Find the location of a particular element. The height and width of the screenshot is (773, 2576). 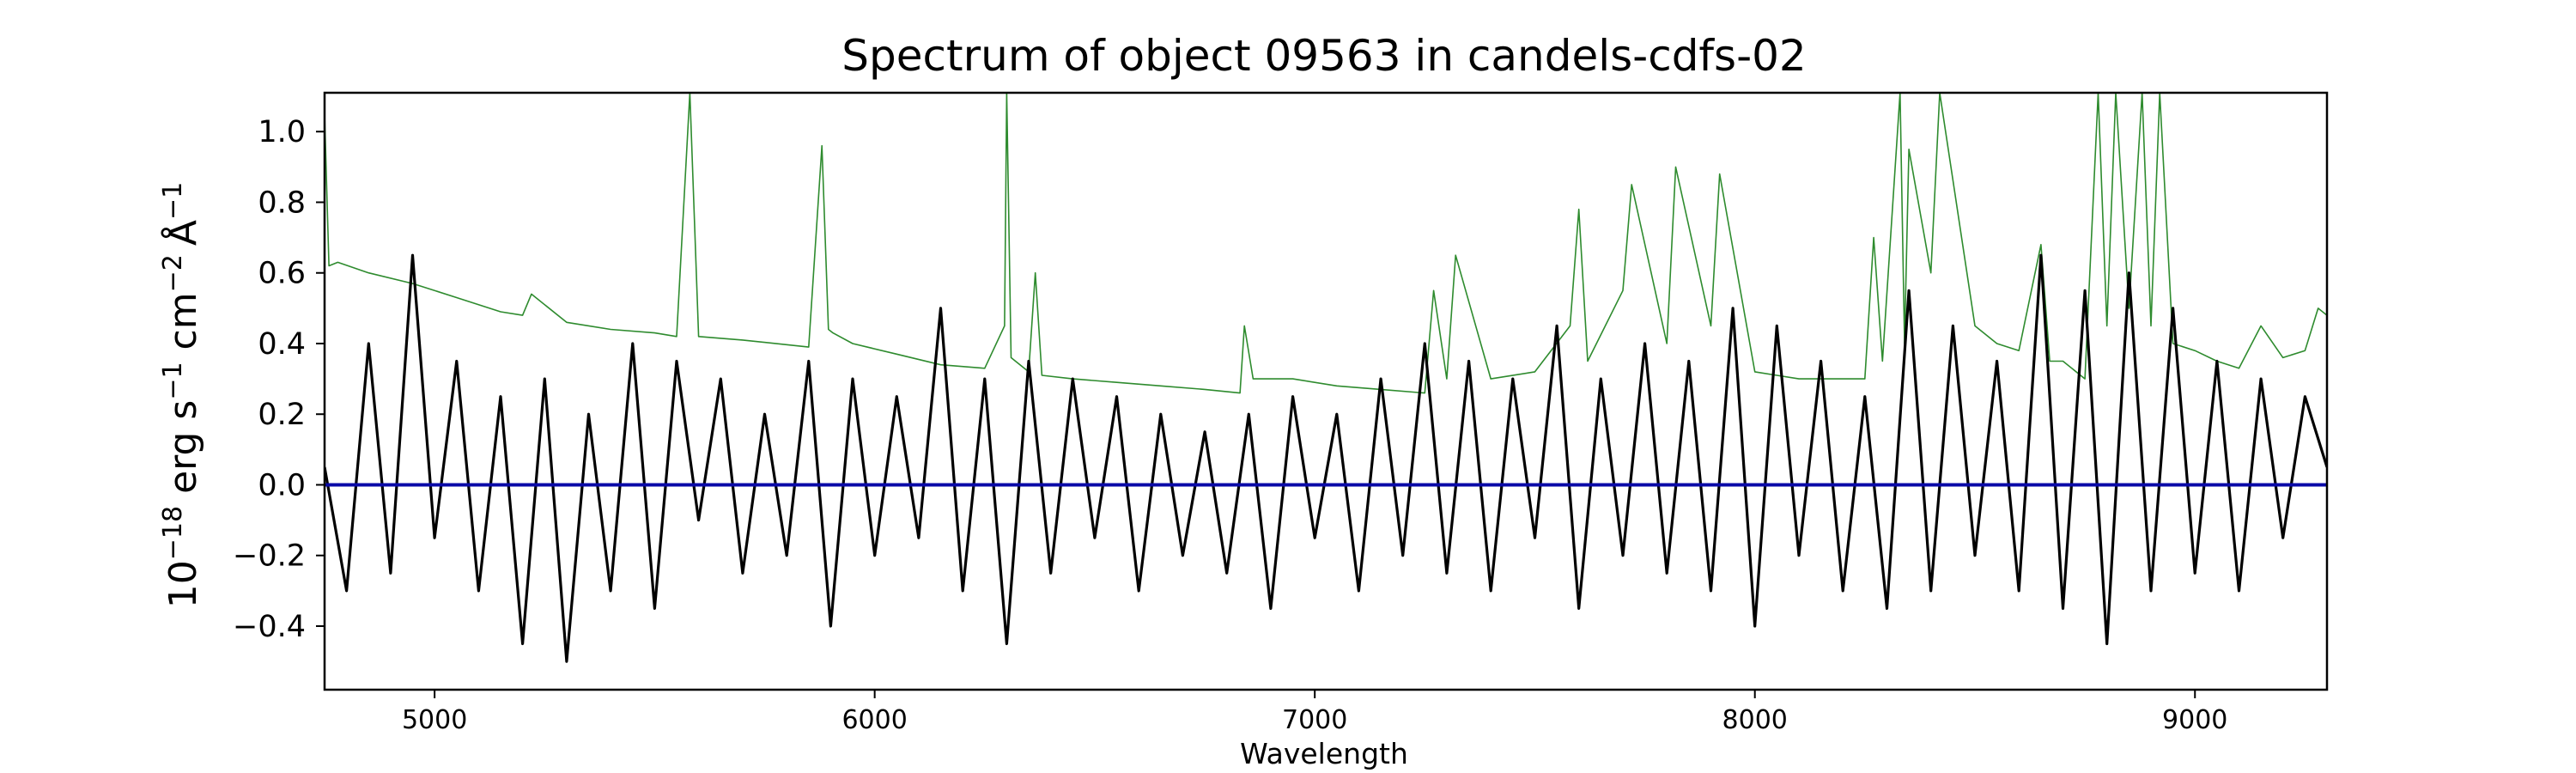

y-tick-label: 0.0 is located at coordinates (282, 485).